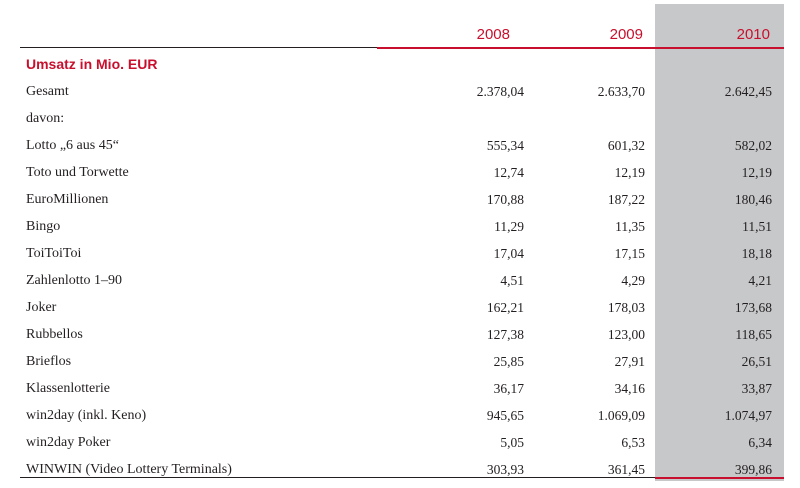 The width and height of the screenshot is (800, 488). I want to click on row-label: EuroMillionen, so click(67, 199).